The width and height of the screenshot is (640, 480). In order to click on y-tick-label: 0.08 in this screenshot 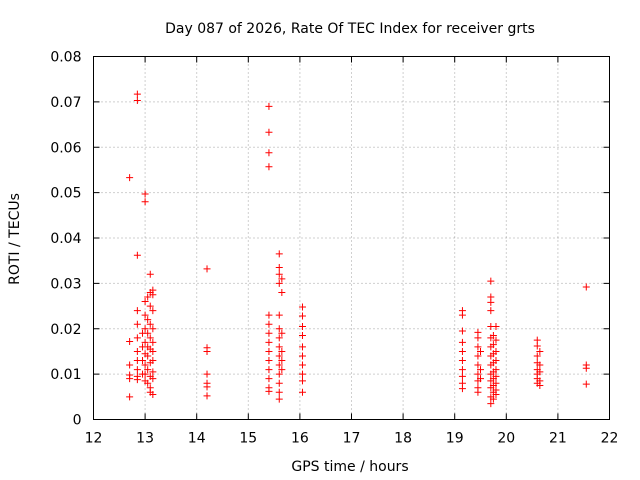, I will do `click(65, 58)`.